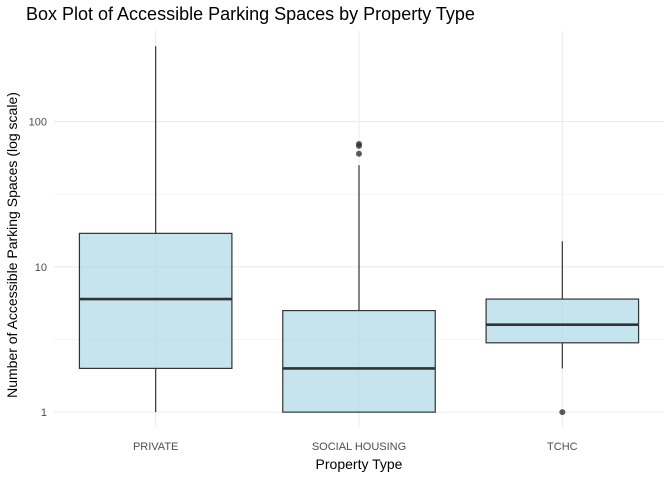 This screenshot has width=672, height=480. What do you see at coordinates (44, 413) in the screenshot?
I see `y-tick-label: 1` at bounding box center [44, 413].